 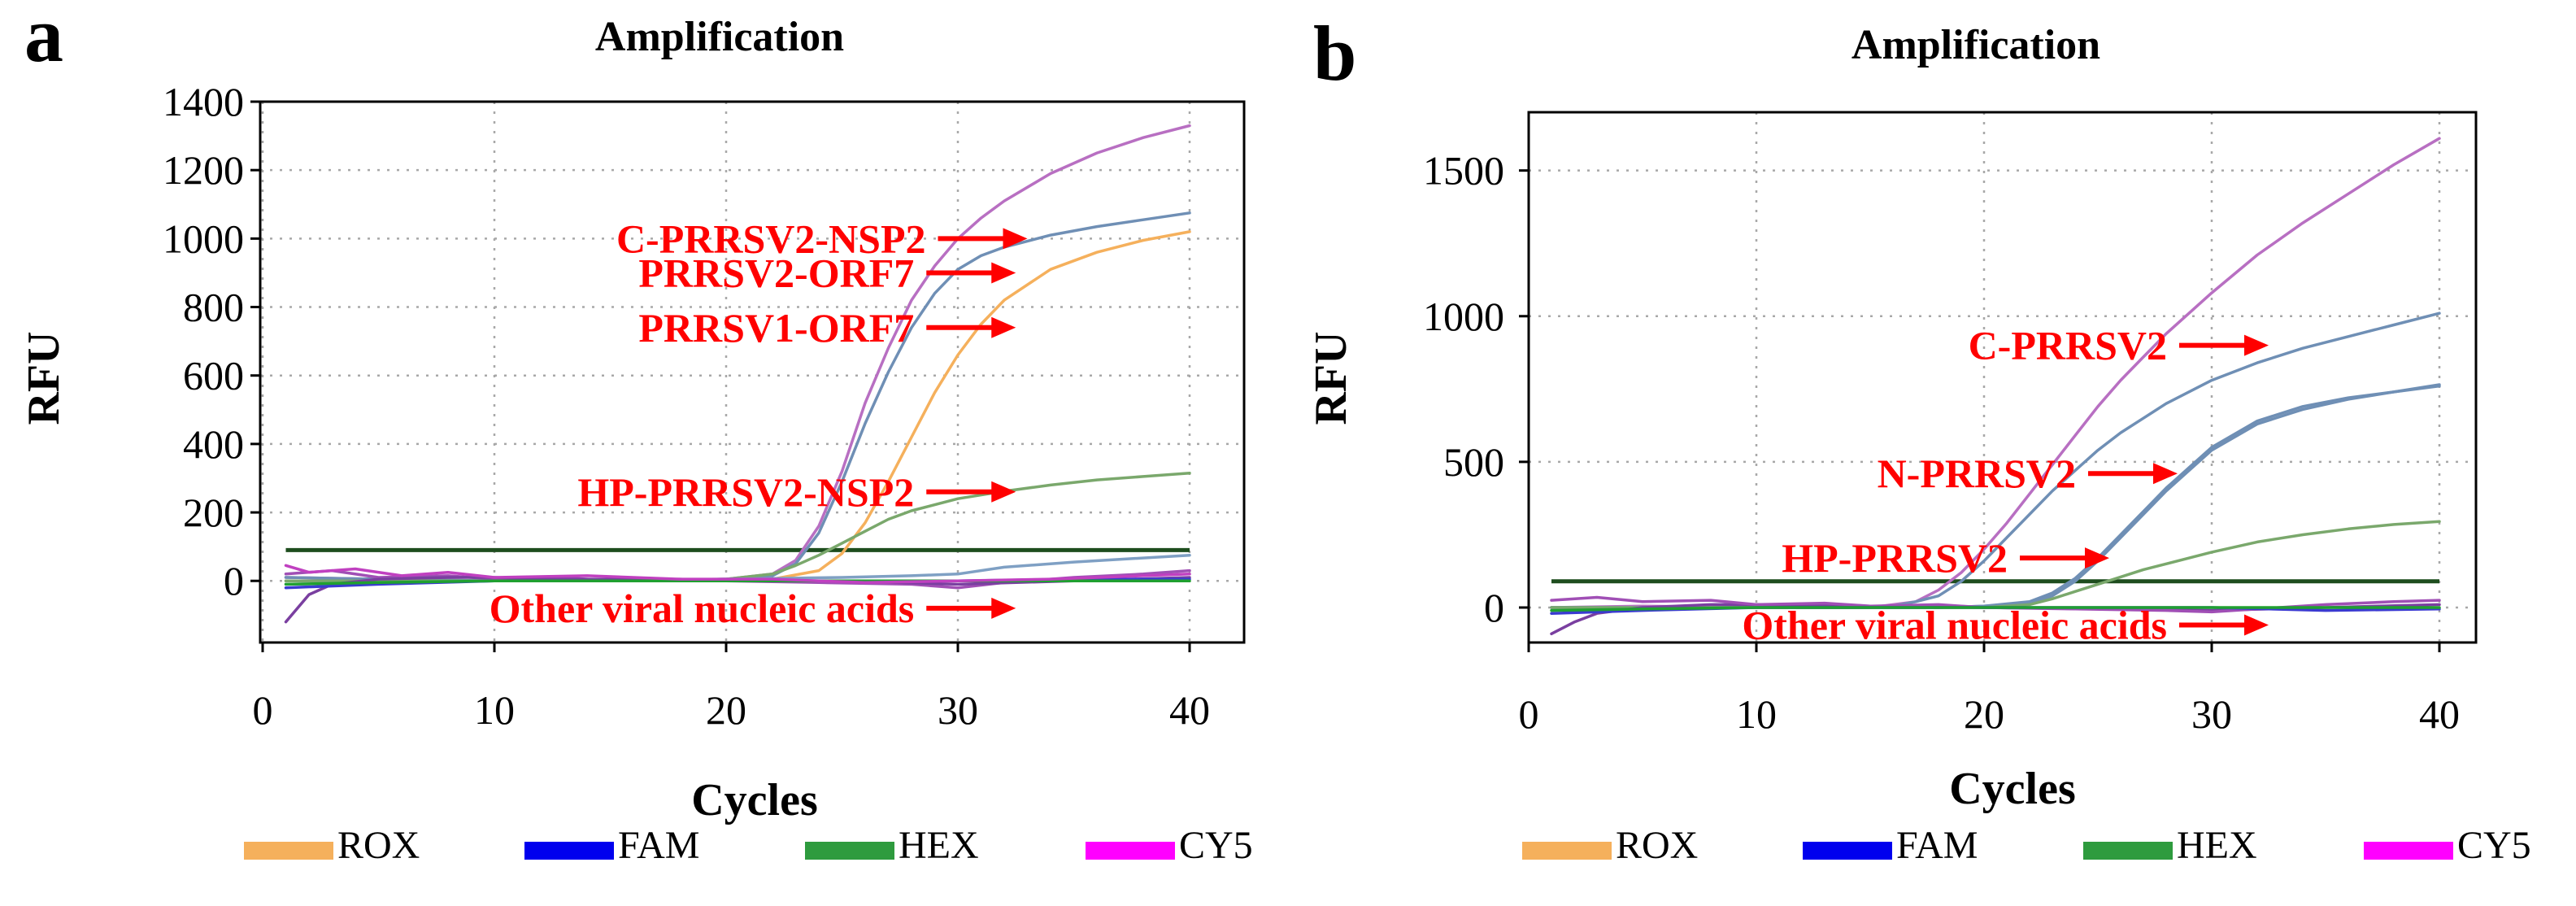 What do you see at coordinates (214, 307) in the screenshot?
I see `panel-a-ytick-label: 800` at bounding box center [214, 307].